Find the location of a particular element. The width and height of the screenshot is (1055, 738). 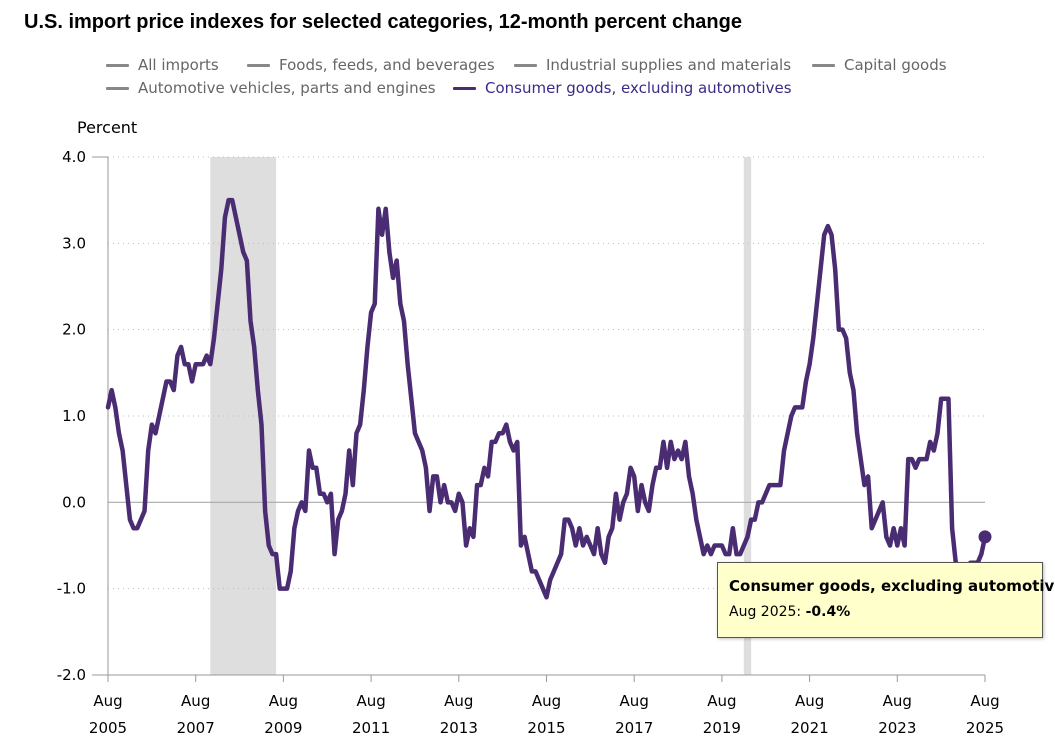

x-tick-year: 2005 is located at coordinates (108, 728).